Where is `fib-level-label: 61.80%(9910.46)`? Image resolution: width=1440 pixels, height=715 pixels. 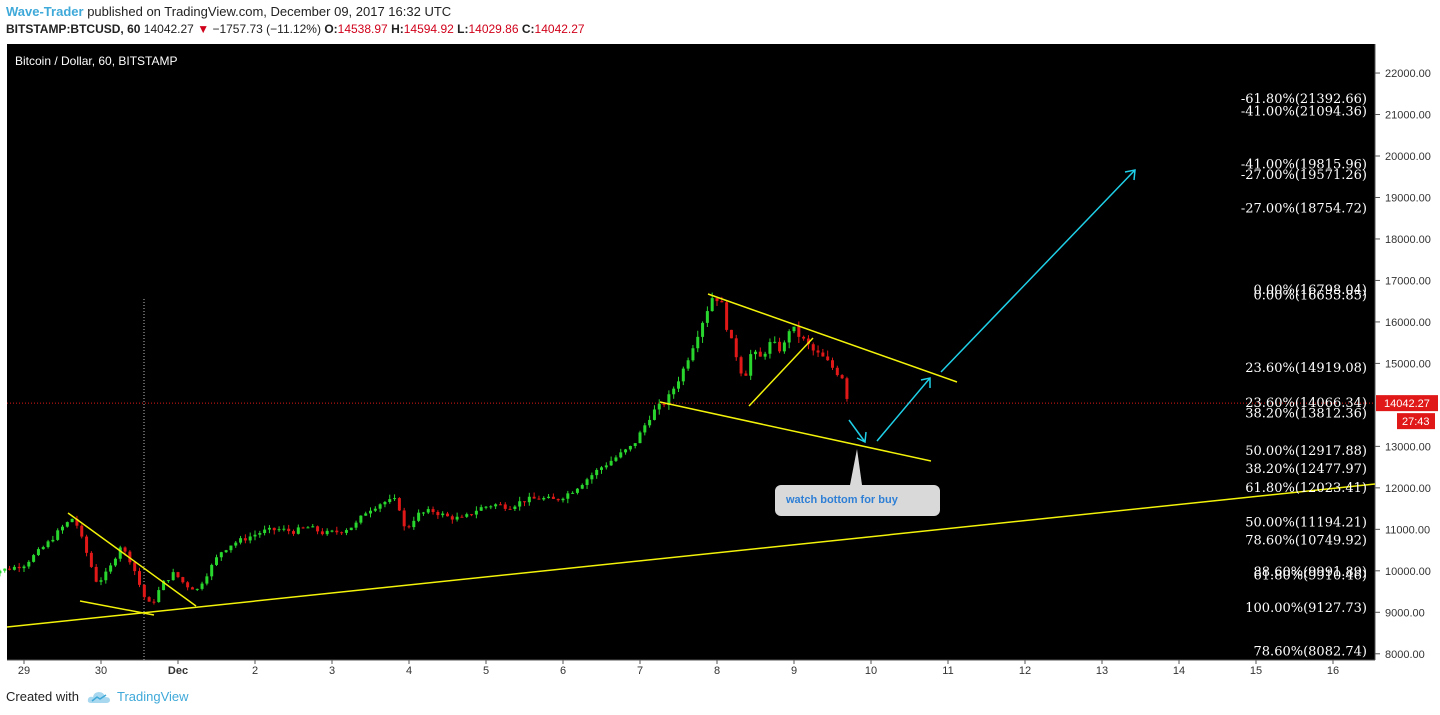 fib-level-label: 61.80%(9910.46) is located at coordinates (1310, 576).